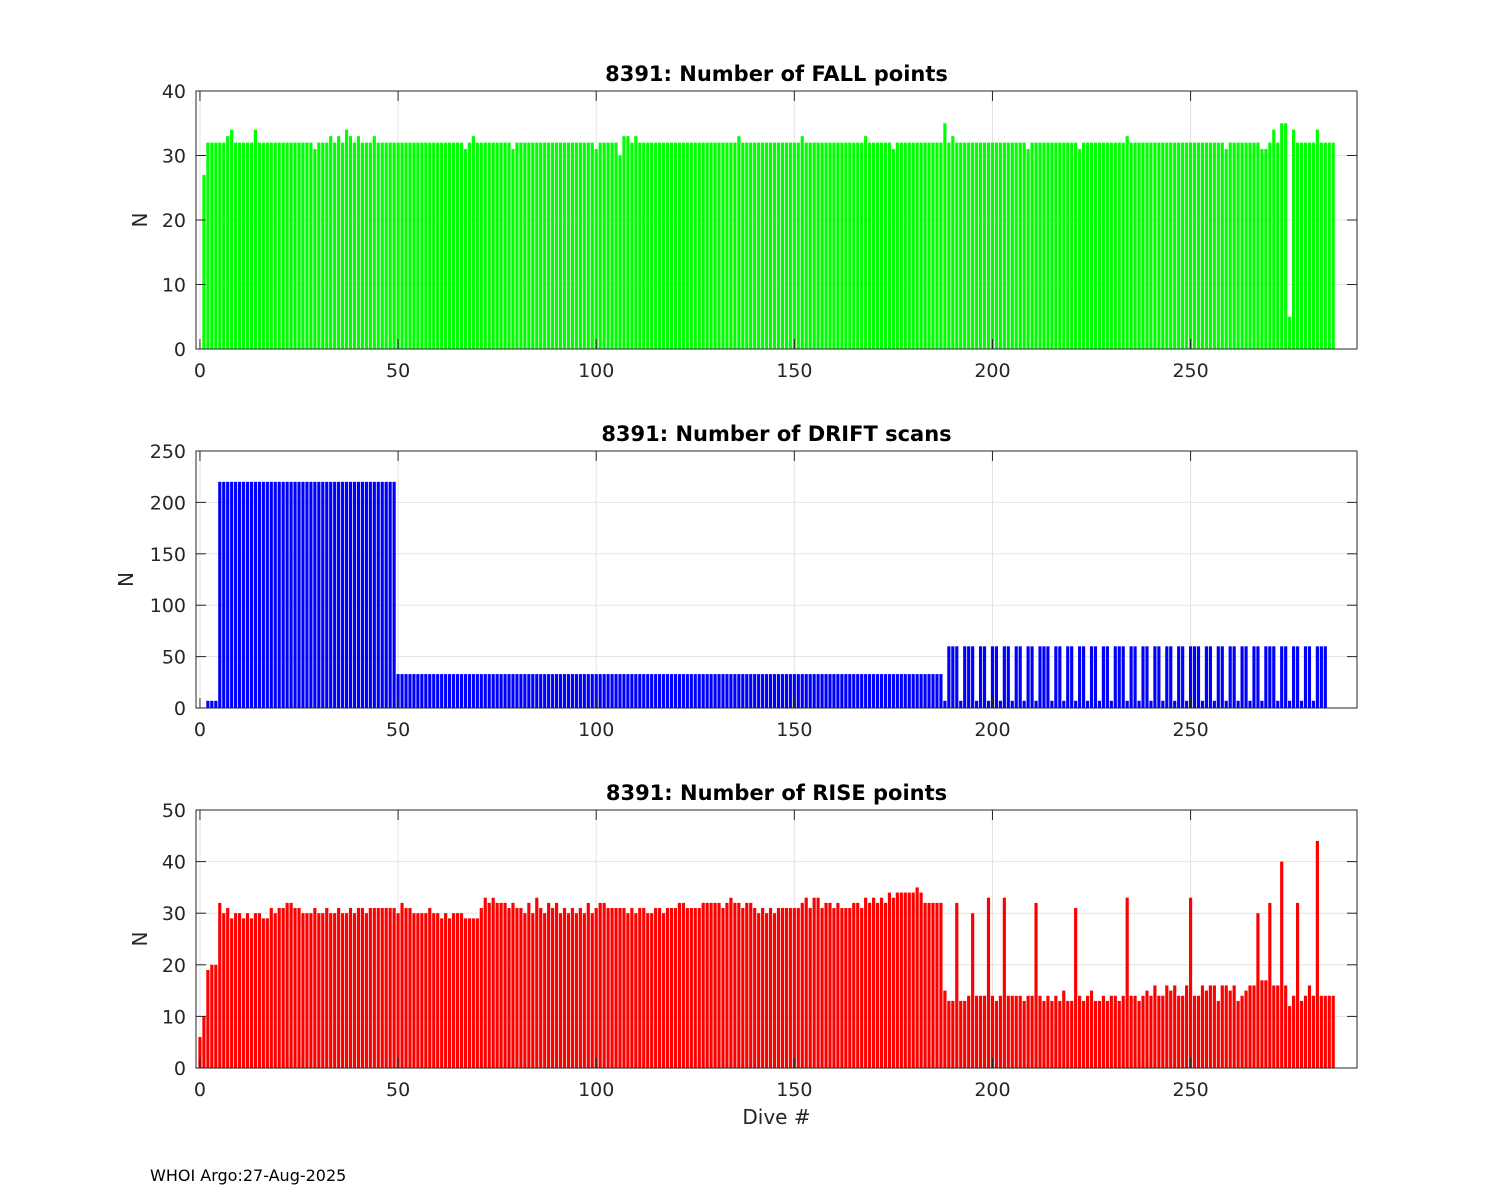  What do you see at coordinates (200, 371) in the screenshot?
I see `fall-x-tick-label: 0` at bounding box center [200, 371].